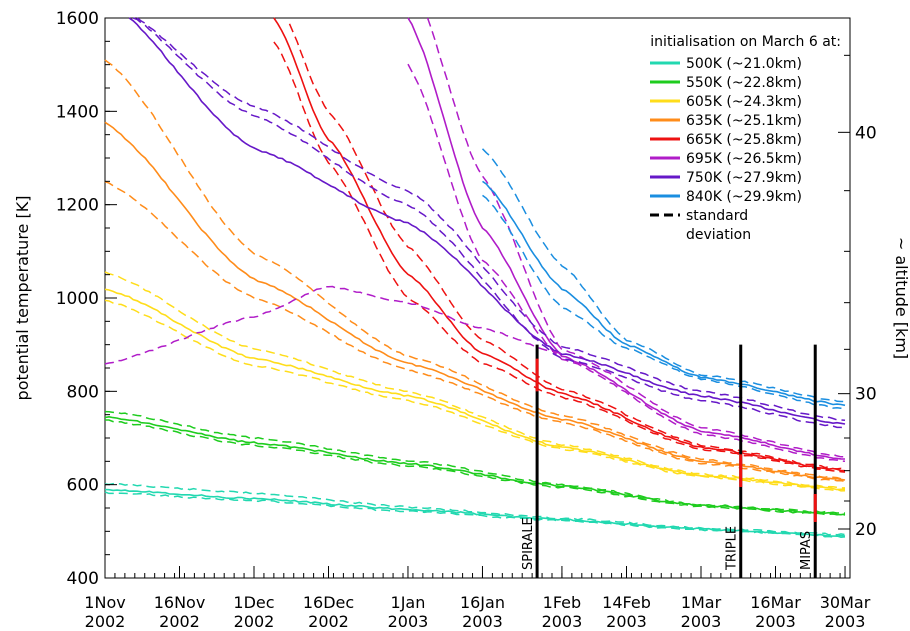 The height and width of the screenshot is (631, 910). What do you see at coordinates (530, 461) in the screenshot?
I see `campaign-spirale: SPIRALE` at bounding box center [530, 461].